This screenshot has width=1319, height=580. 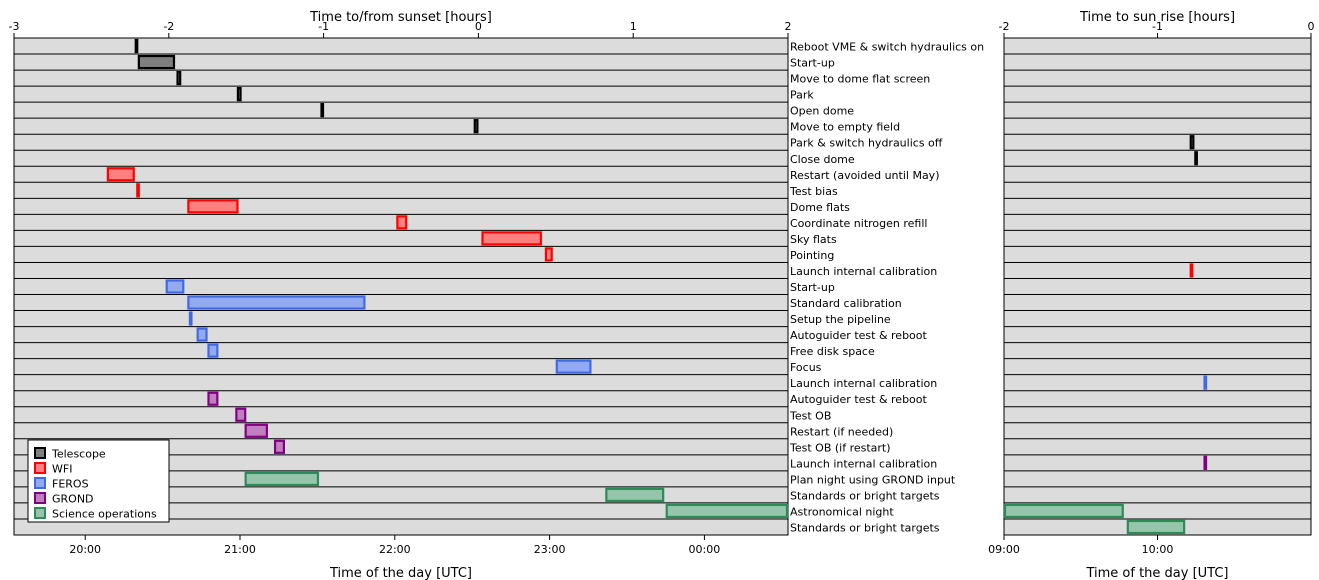 I want to click on task-label: Test OB, so click(x=810, y=415).